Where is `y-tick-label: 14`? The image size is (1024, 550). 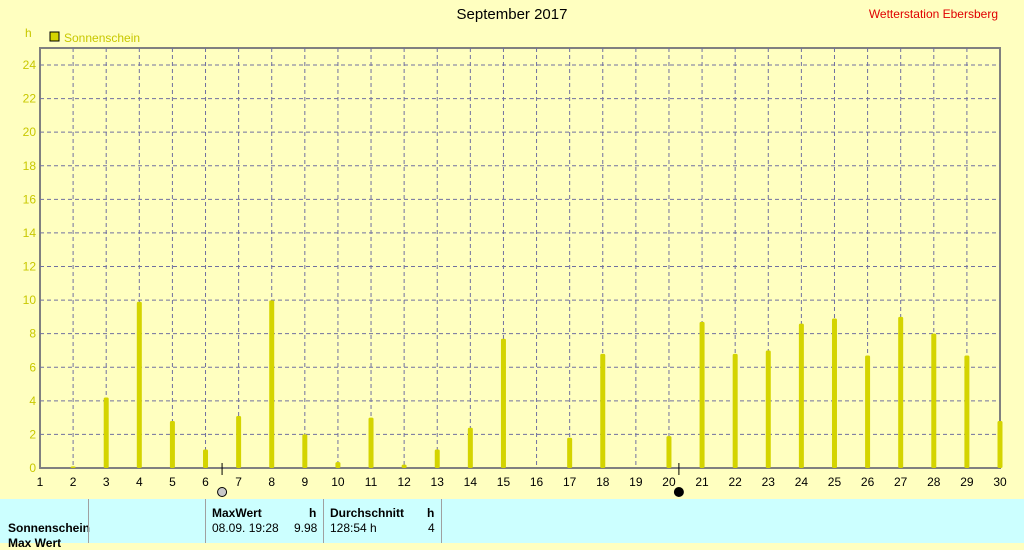
y-tick-label: 14 is located at coordinates (30, 233).